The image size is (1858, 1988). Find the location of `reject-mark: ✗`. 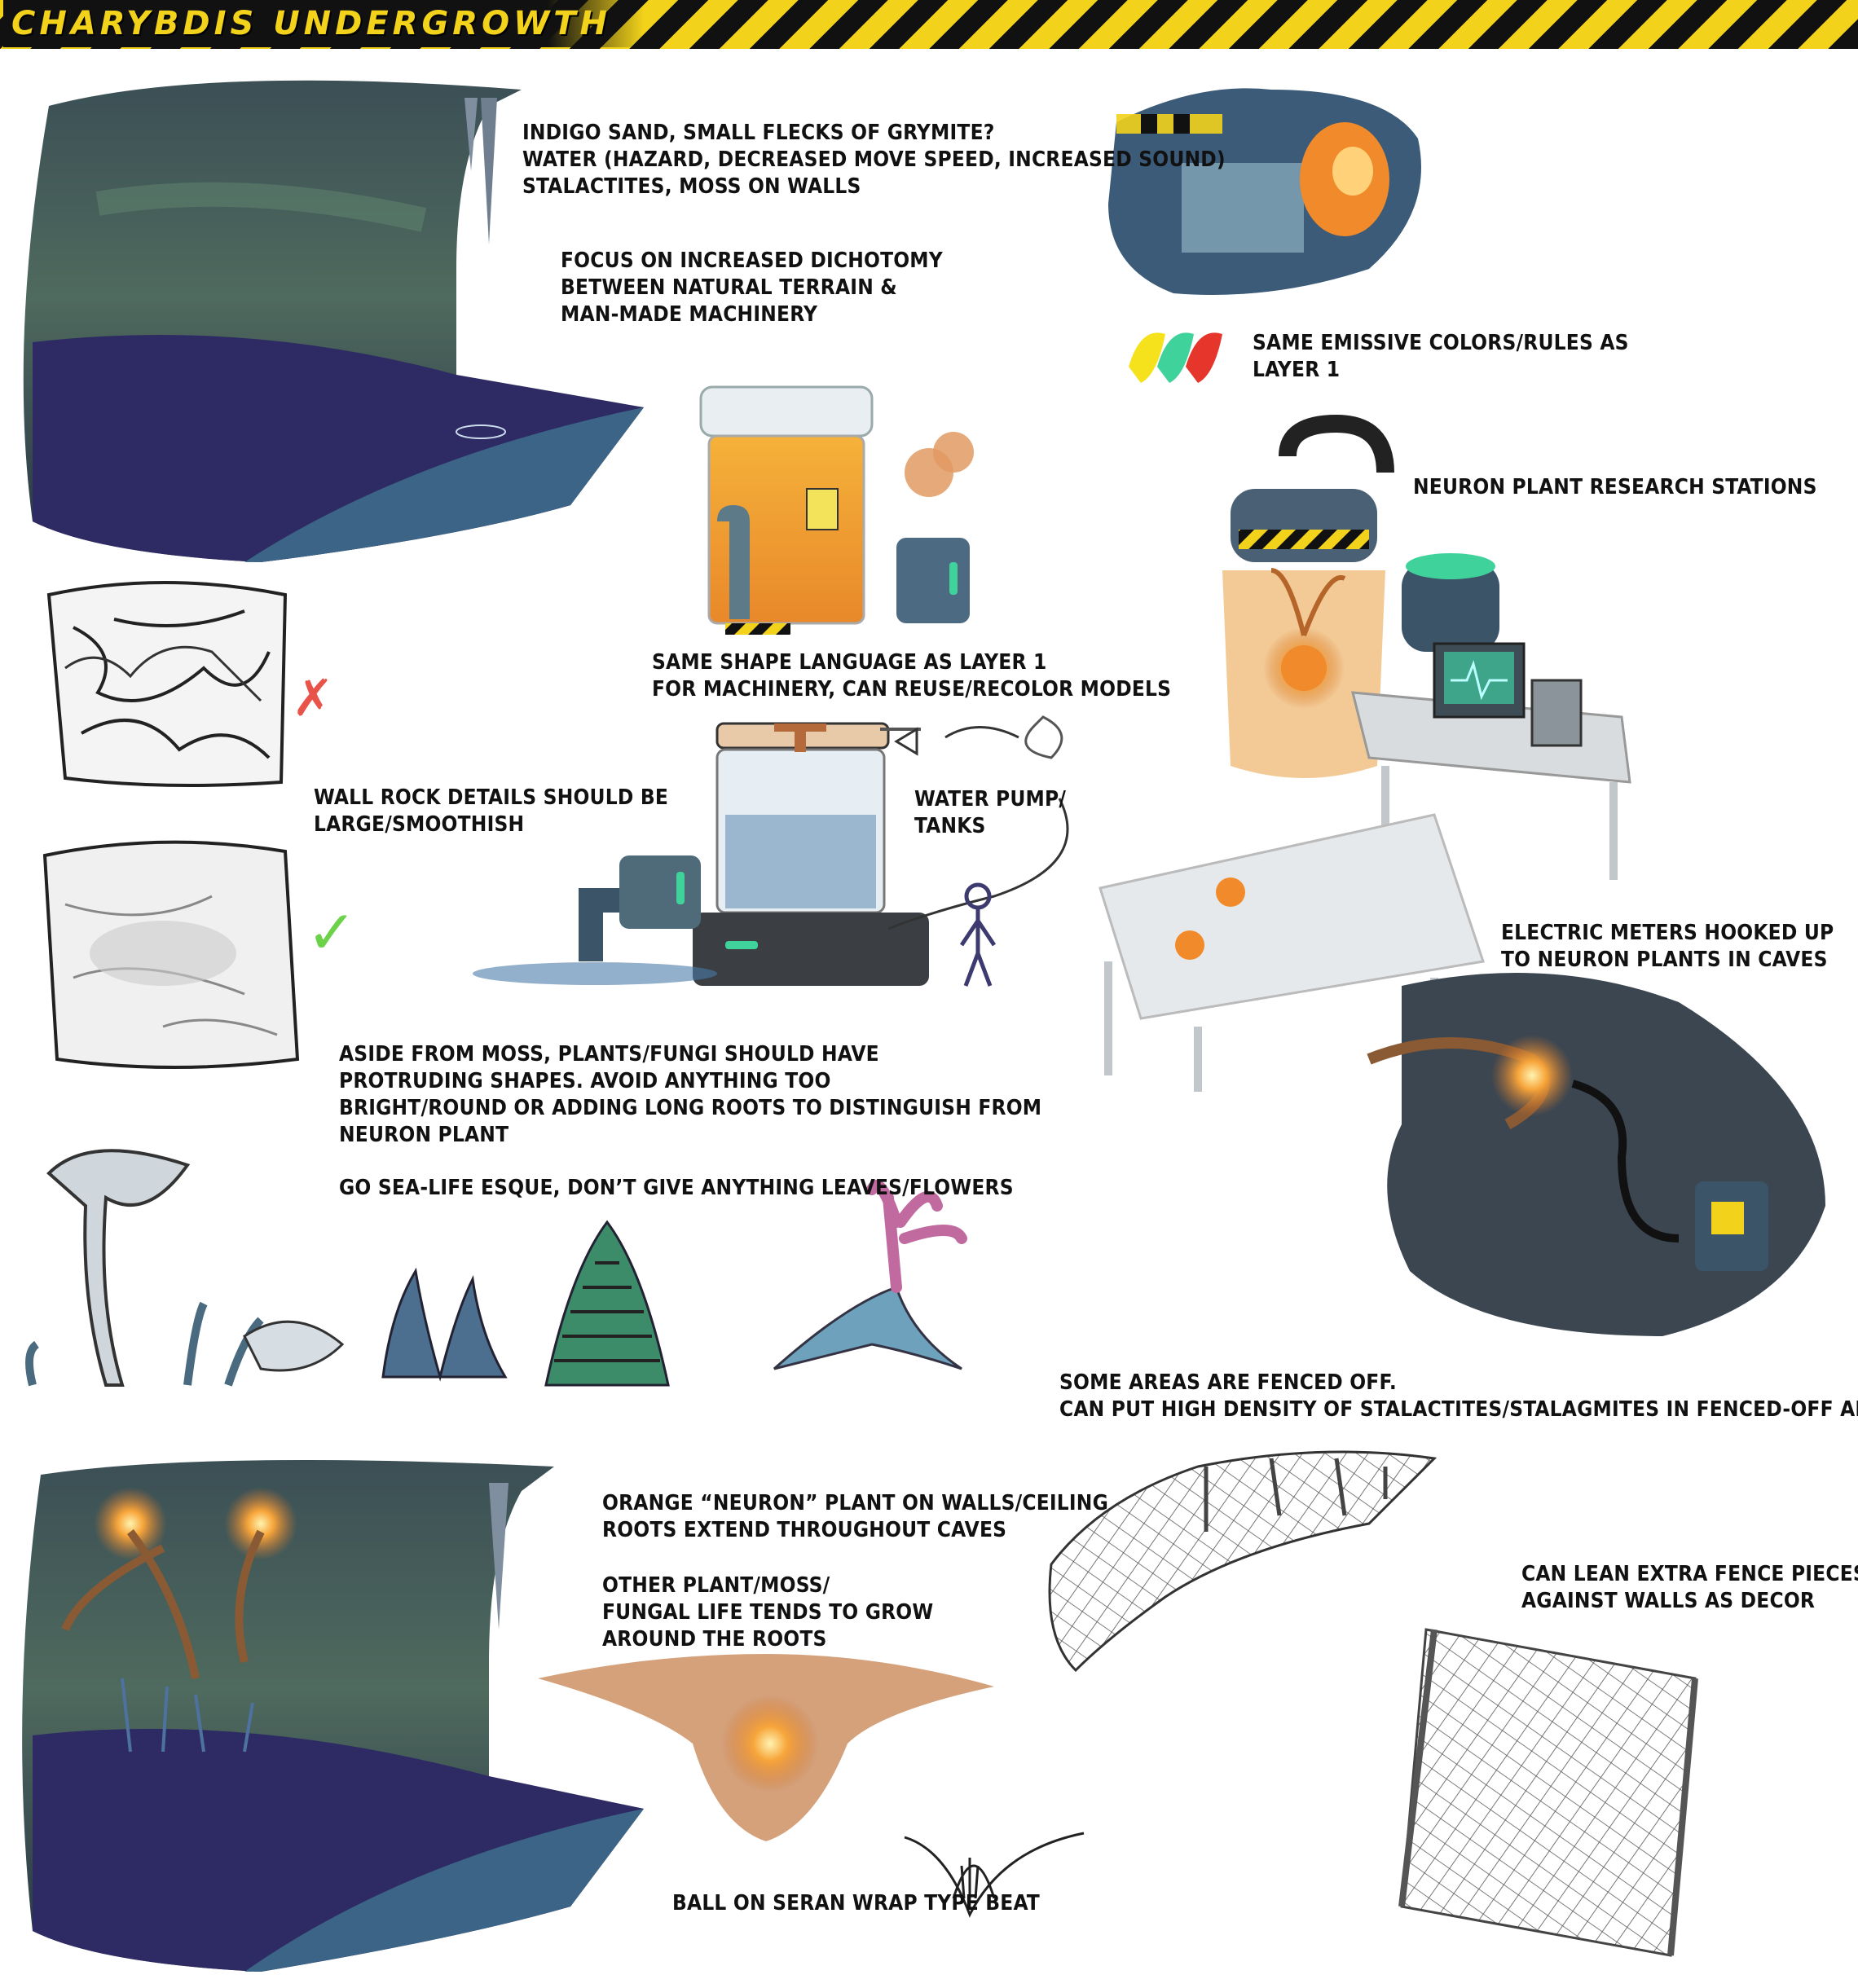

reject-mark: ✗ is located at coordinates (313, 698).